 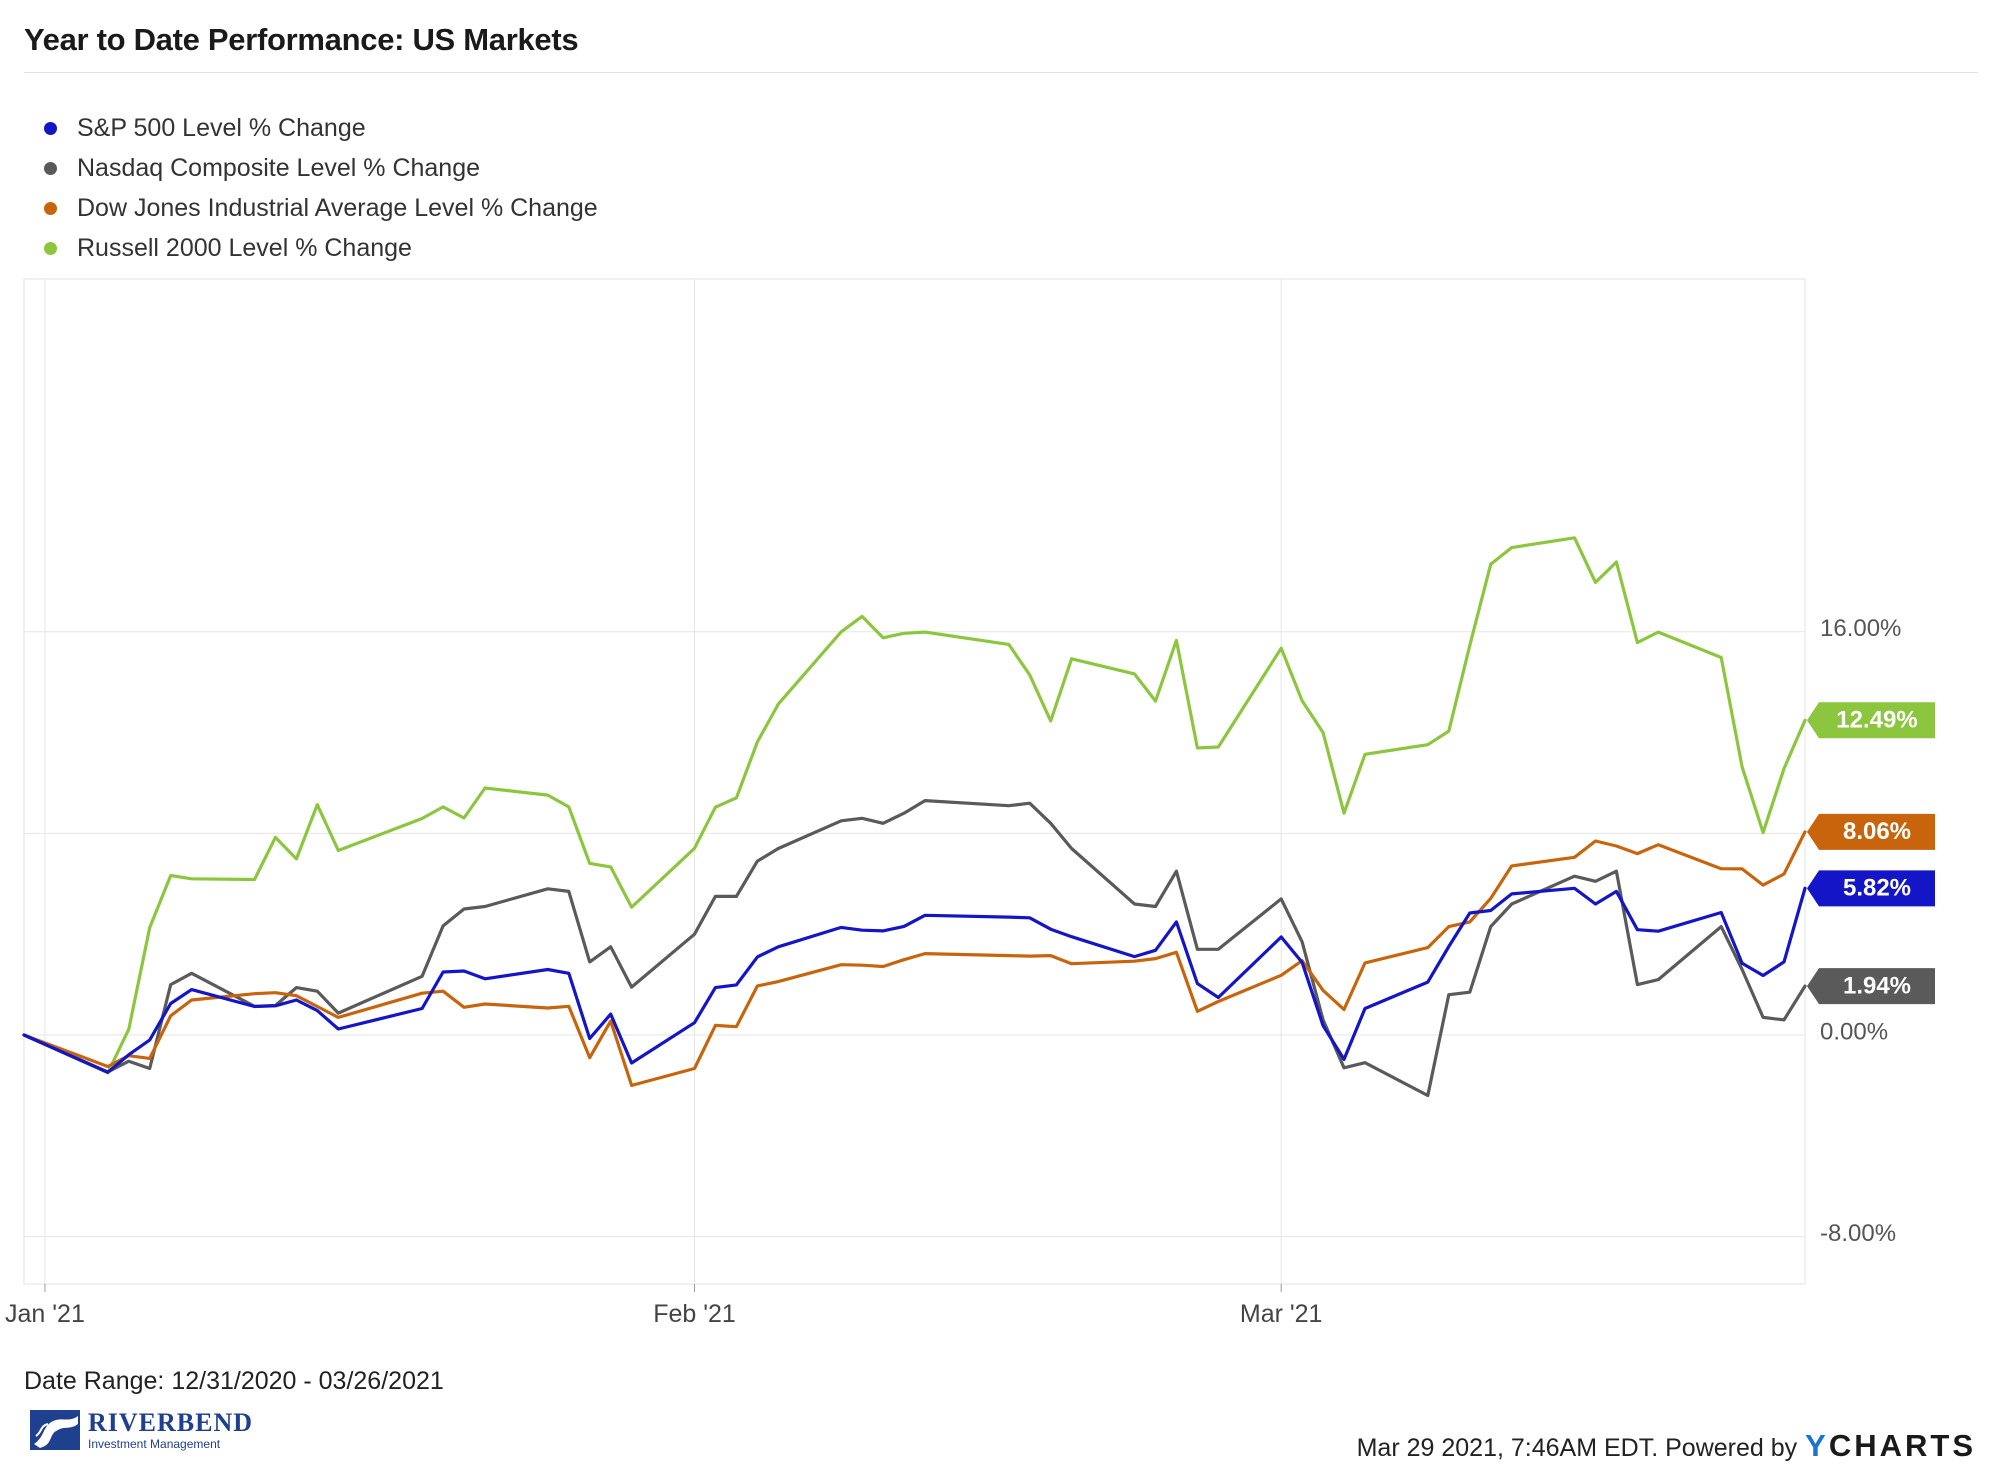 I want to click on riverbend-logo-icon, so click(x=55, y=1430).